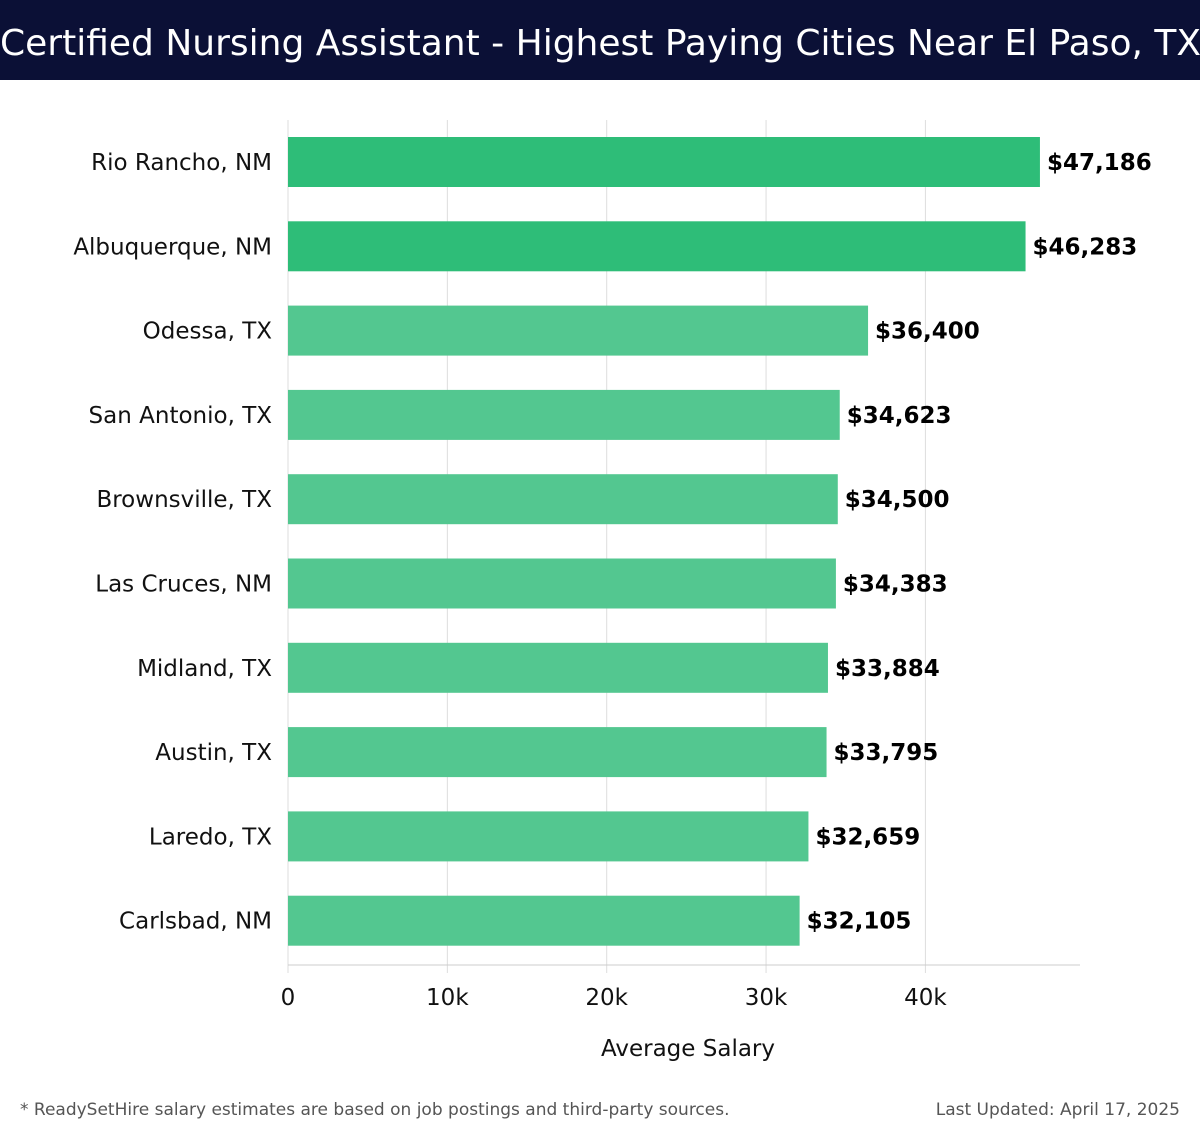  What do you see at coordinates (183, 585) in the screenshot?
I see `category-label: Las Cruces, NM` at bounding box center [183, 585].